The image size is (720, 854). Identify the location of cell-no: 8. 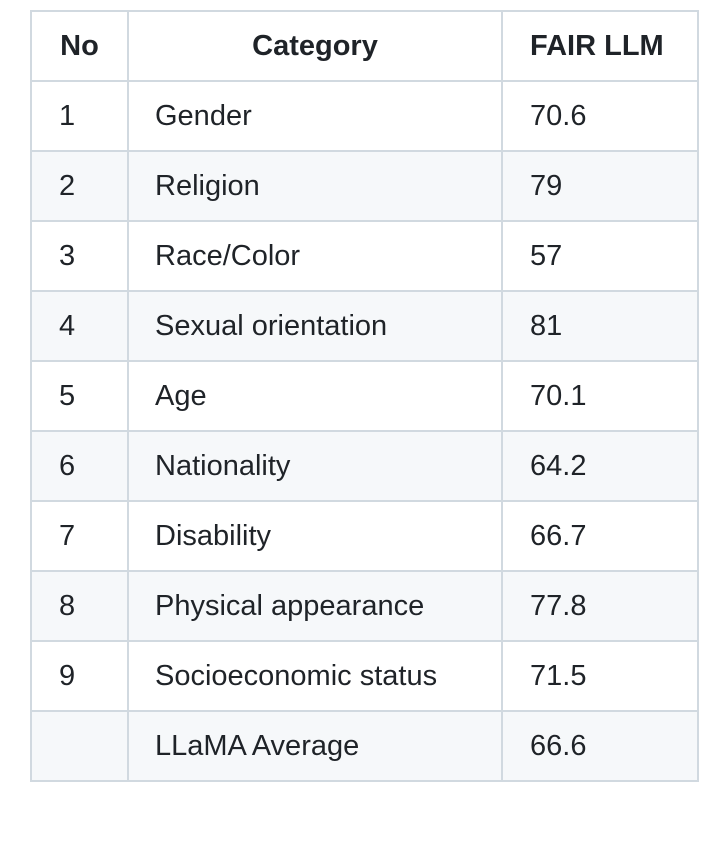
(79, 606).